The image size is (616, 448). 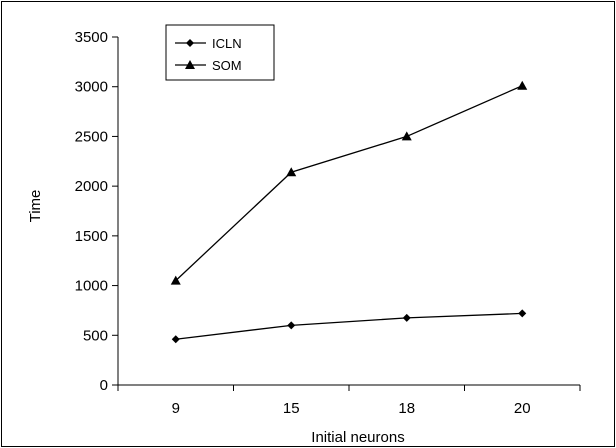 I want to click on x-tick-label: 9, so click(x=176, y=408).